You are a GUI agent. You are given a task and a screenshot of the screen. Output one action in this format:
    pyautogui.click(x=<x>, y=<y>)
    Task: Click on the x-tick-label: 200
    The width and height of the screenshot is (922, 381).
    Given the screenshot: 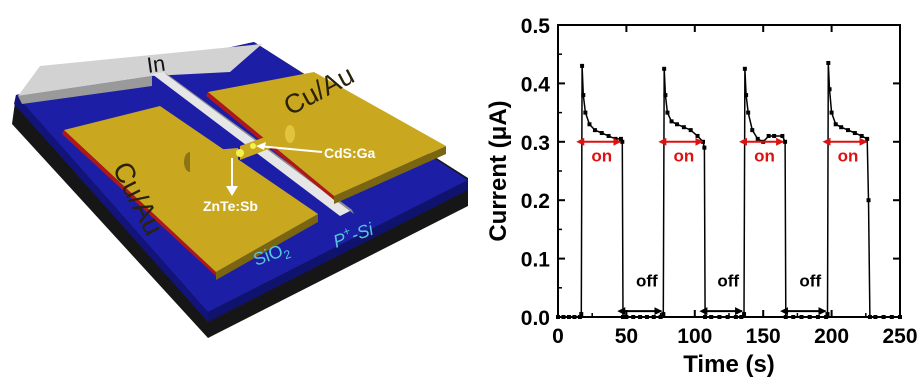 What is the action you would take?
    pyautogui.click(x=831, y=336)
    